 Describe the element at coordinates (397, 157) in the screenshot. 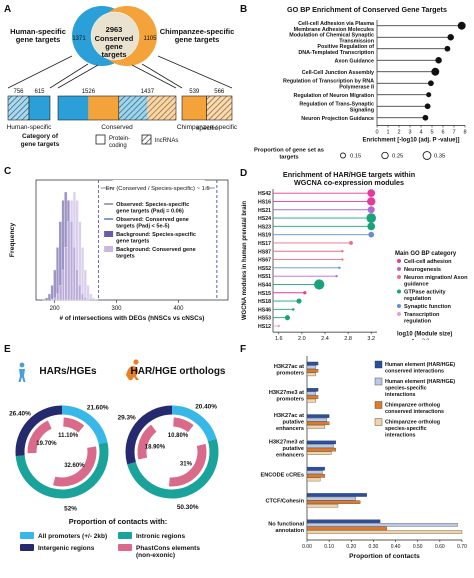

I see `size-legend-label: 0.25` at that location.